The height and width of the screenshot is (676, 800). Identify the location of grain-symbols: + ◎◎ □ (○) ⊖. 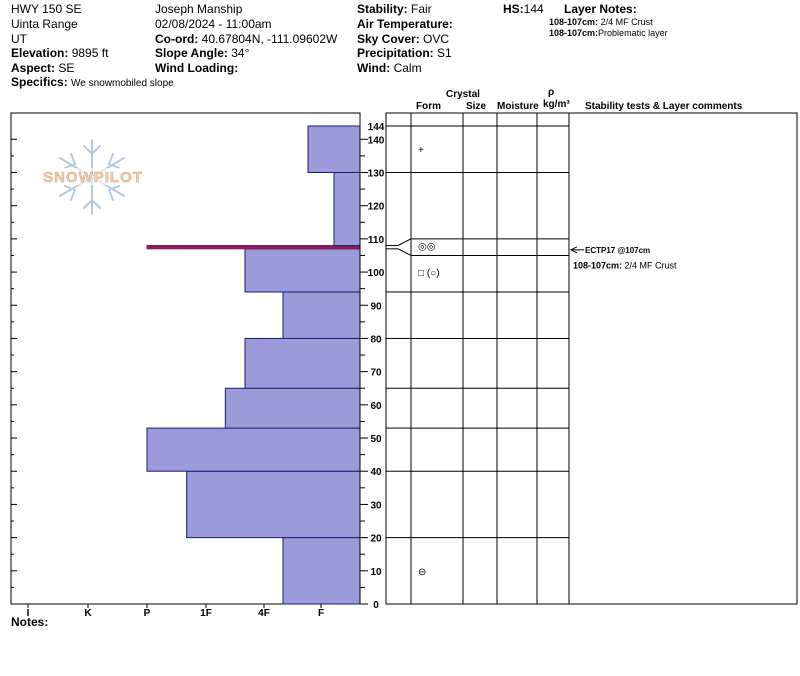
(429, 361).